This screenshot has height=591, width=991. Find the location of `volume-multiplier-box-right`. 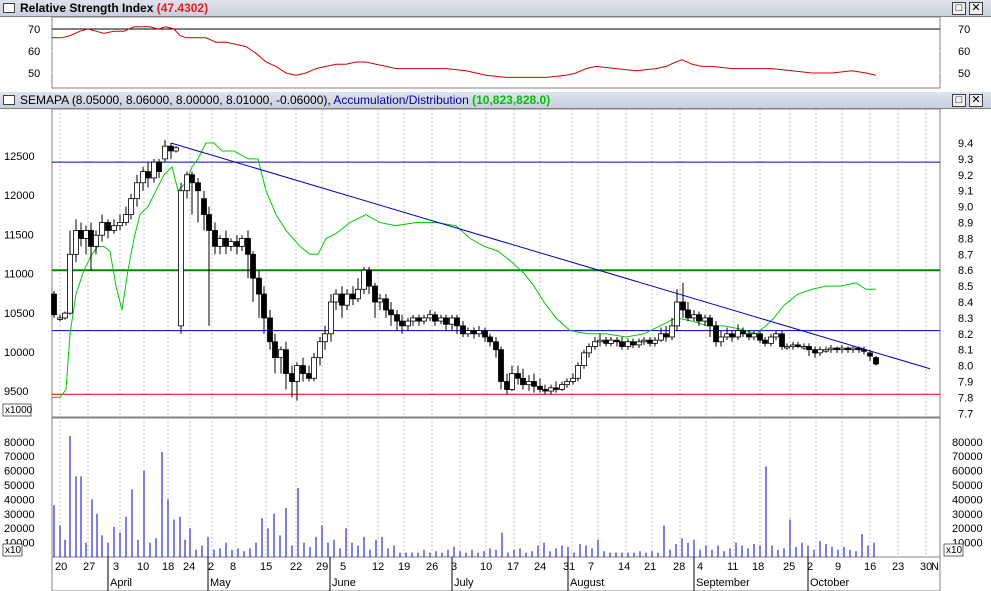

volume-multiplier-box-right is located at coordinates (953, 550).